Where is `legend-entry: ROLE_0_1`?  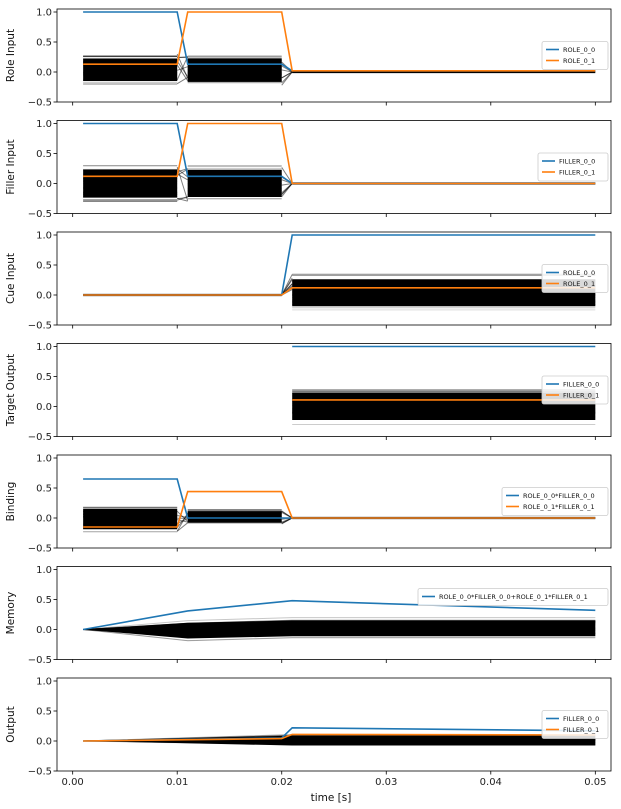 legend-entry: ROLE_0_1 is located at coordinates (579, 284).